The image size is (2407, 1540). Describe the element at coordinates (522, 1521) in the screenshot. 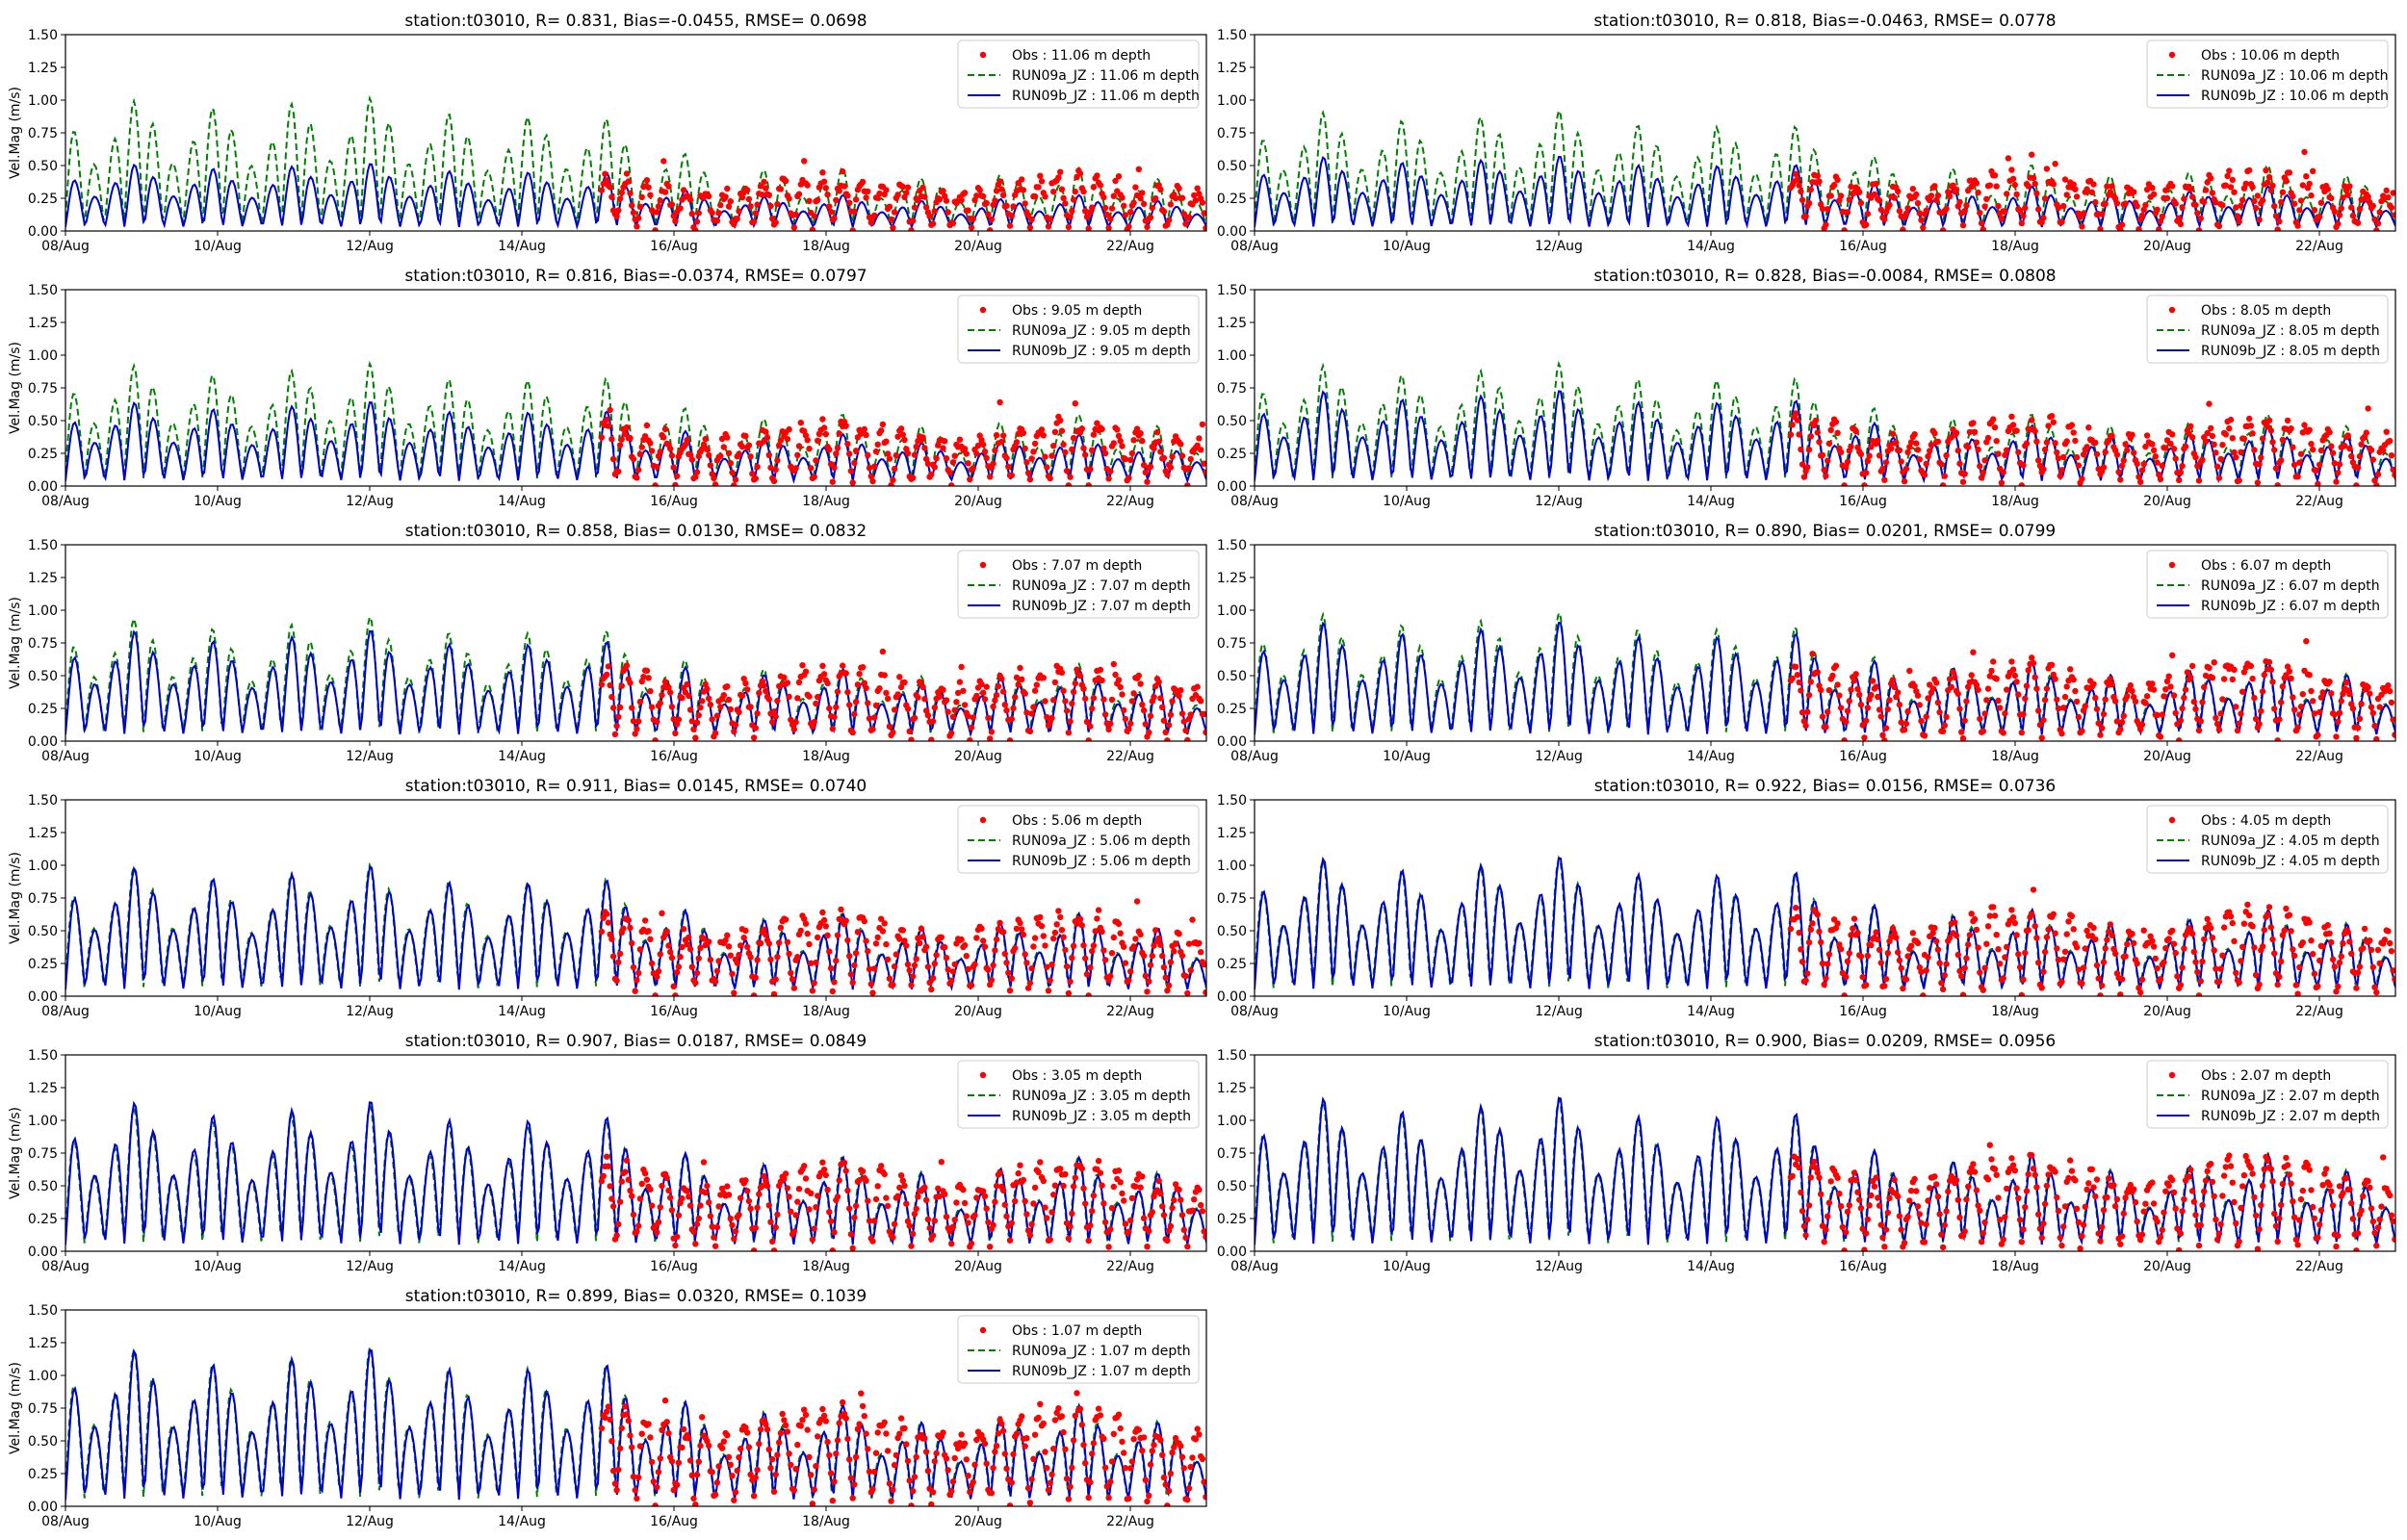

I see `x-tick-label: 14/Aug` at that location.